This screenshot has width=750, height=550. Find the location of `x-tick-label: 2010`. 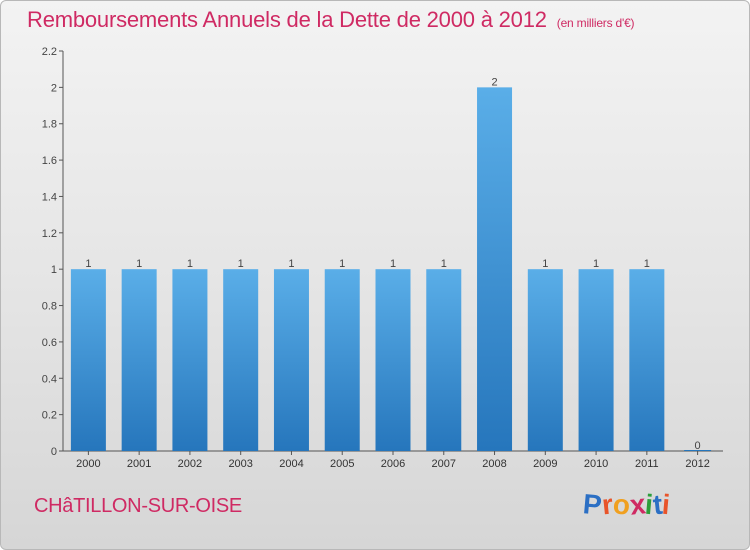

x-tick-label: 2010 is located at coordinates (596, 464).